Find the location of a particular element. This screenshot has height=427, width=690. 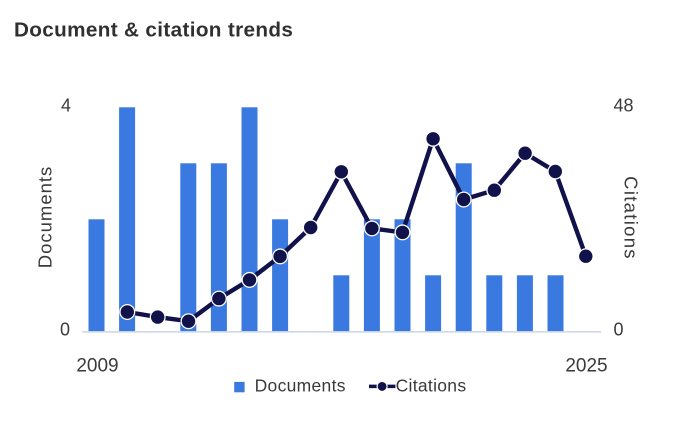

svg-text: 2009 is located at coordinates (97, 366).